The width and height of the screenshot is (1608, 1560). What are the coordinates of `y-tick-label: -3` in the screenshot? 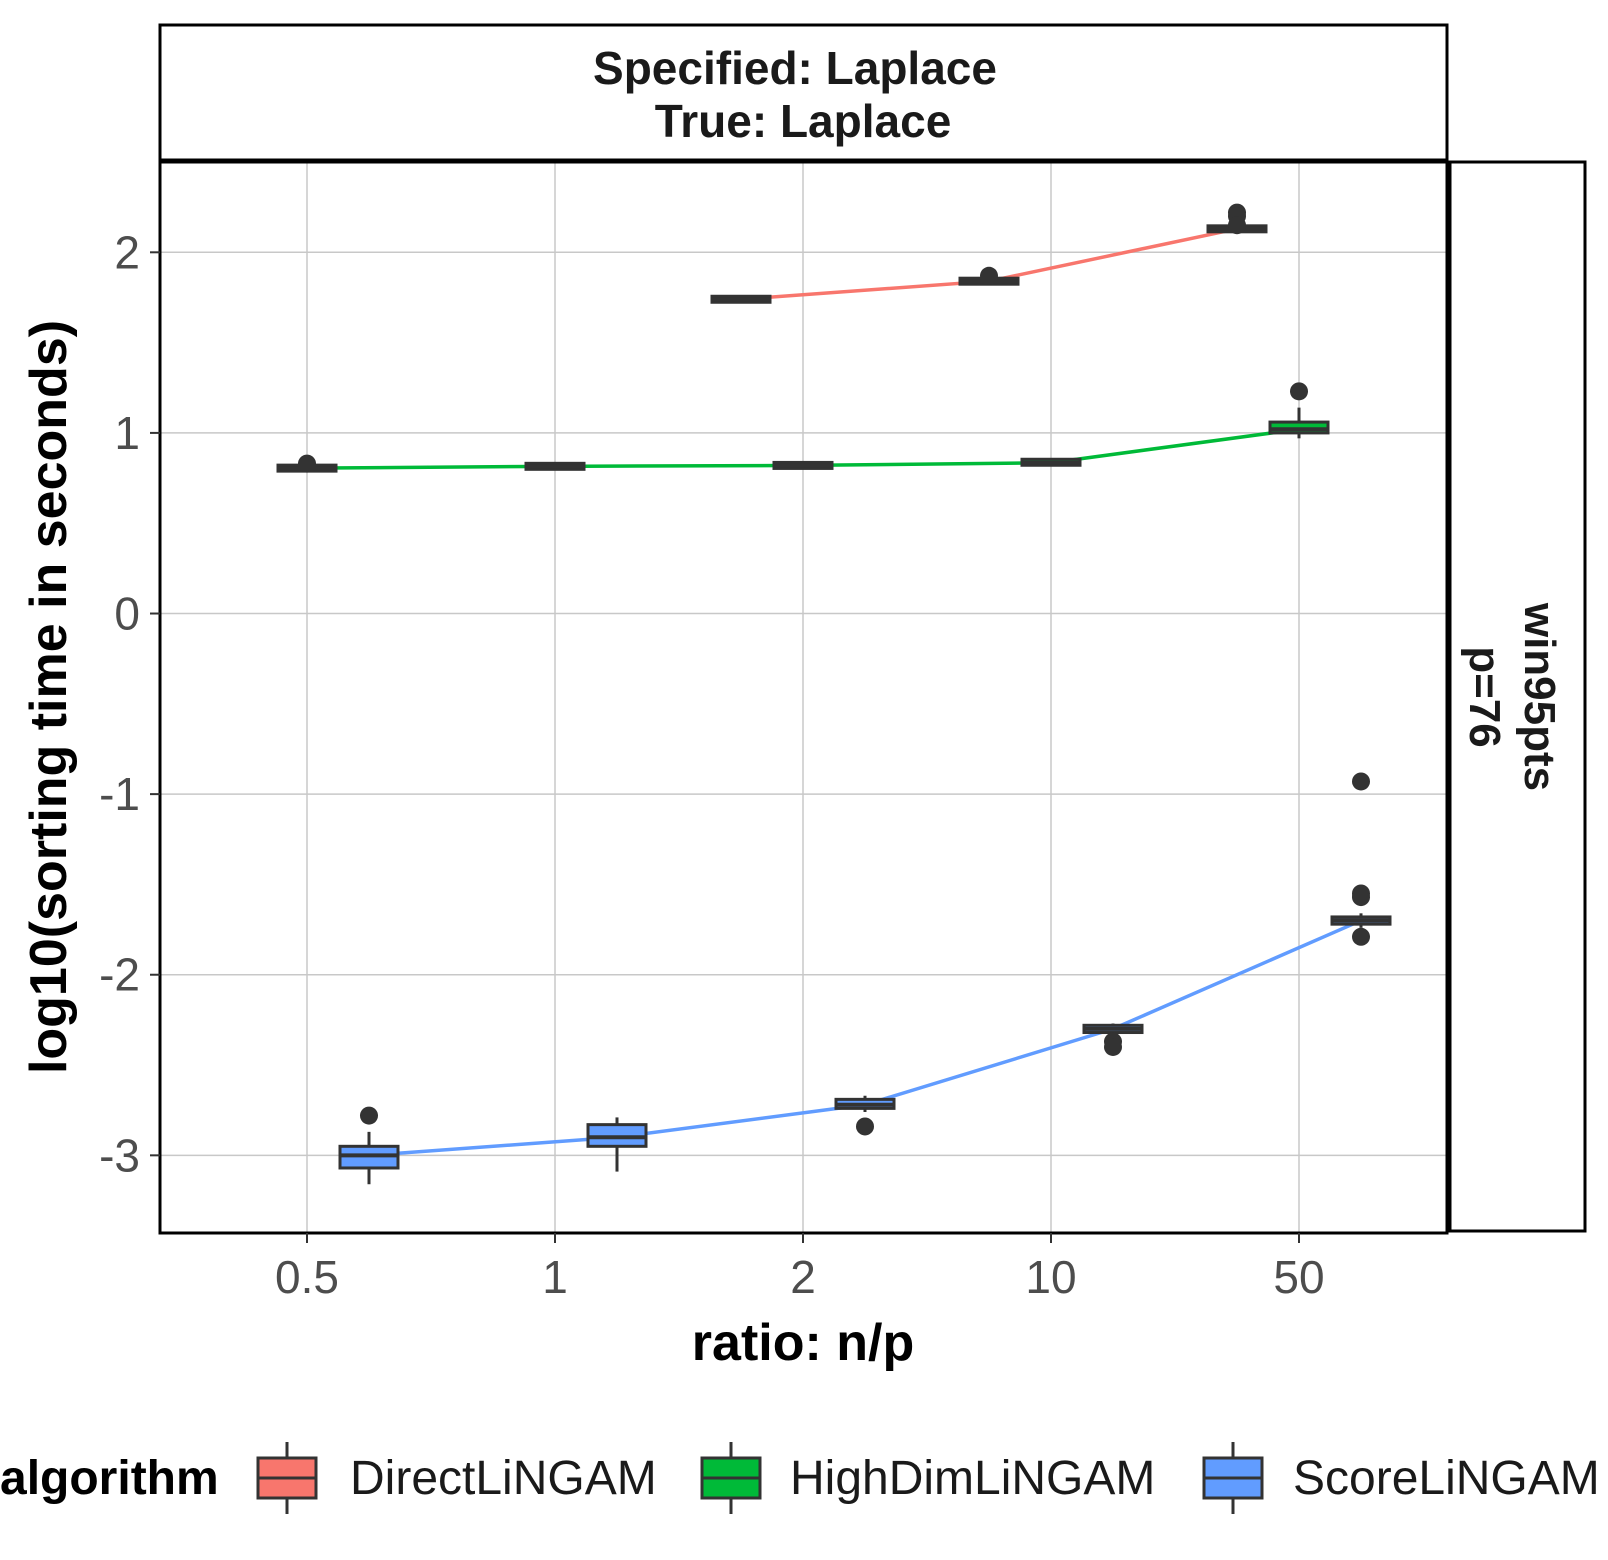 It's located at (119, 1155).